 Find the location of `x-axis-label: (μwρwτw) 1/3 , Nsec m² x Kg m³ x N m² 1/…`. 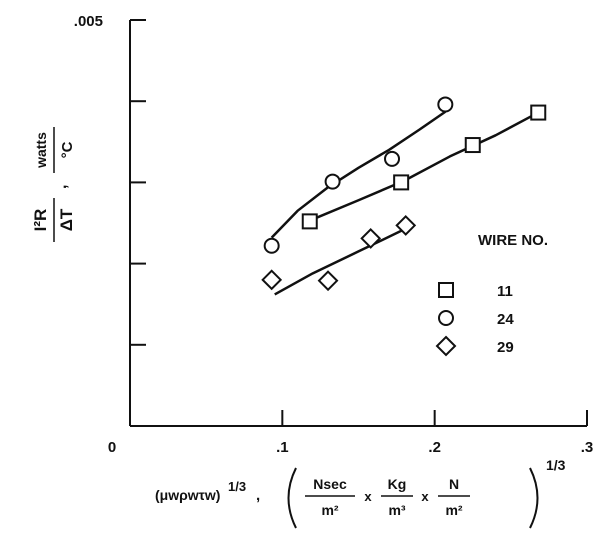

x-axis-label: (μwρwτw) 1/3 , Nsec m² x Kg m³ x N m² 1/… is located at coordinates (360, 493).